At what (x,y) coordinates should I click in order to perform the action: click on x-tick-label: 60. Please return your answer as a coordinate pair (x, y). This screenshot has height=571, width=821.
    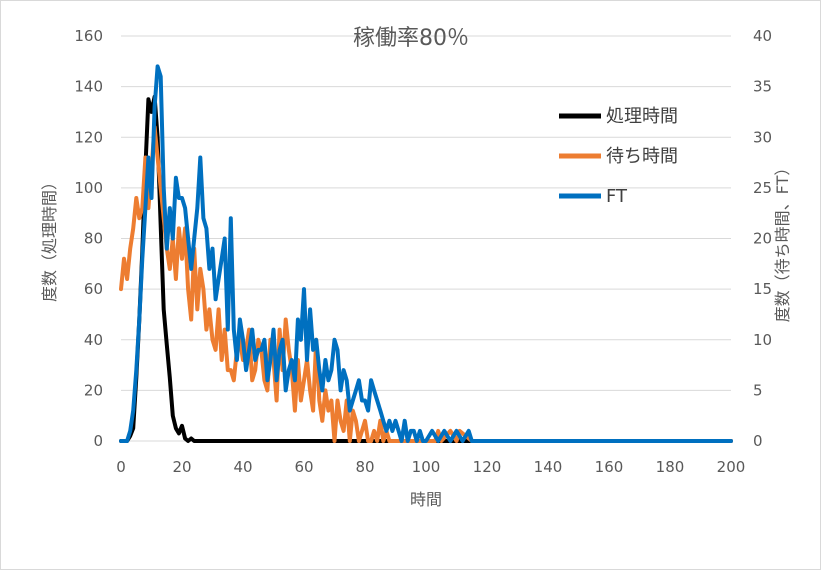
    Looking at the image, I should click on (303, 467).